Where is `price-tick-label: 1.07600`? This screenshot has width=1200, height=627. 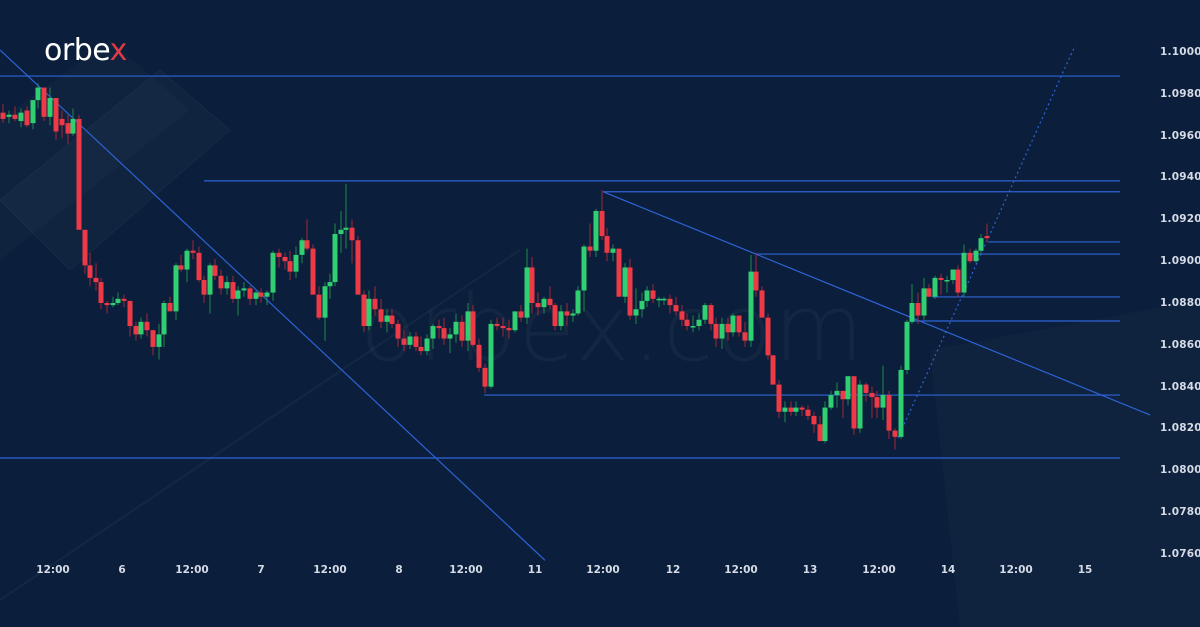
price-tick-label: 1.07600 is located at coordinates (1180, 553).